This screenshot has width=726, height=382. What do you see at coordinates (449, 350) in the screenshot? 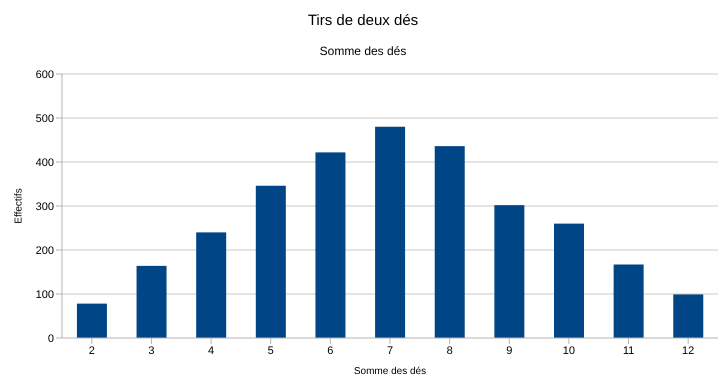
I see `x-tick-label: 8` at bounding box center [449, 350].